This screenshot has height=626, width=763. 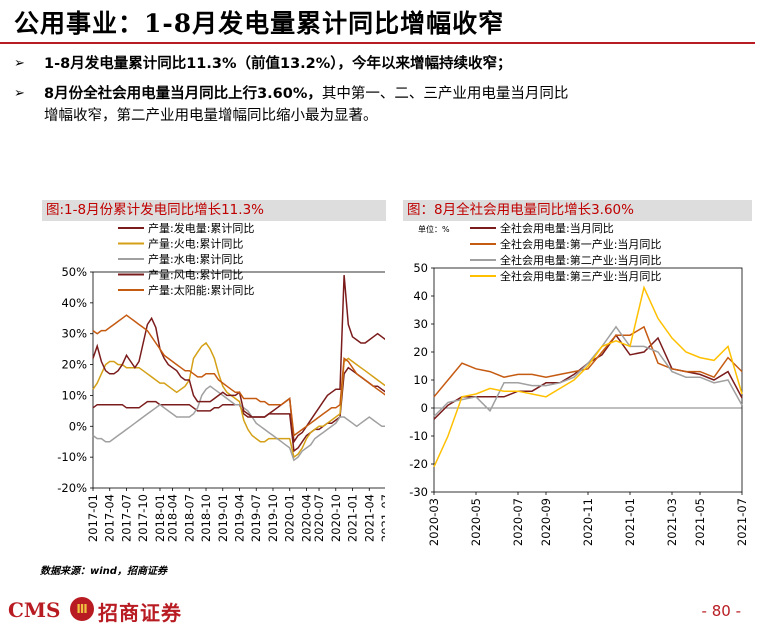 What do you see at coordinates (588, 522) in the screenshot?
I see `x-tick-label: 2020-11` at bounding box center [588, 522].